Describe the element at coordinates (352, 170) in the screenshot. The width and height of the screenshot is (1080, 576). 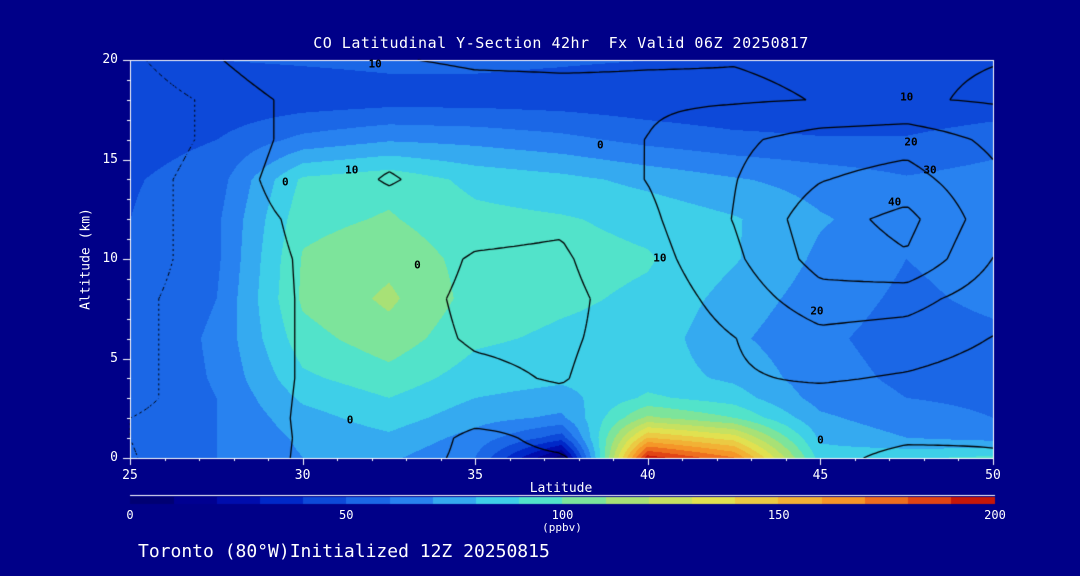
I see `contour-label-6: 10` at that location.